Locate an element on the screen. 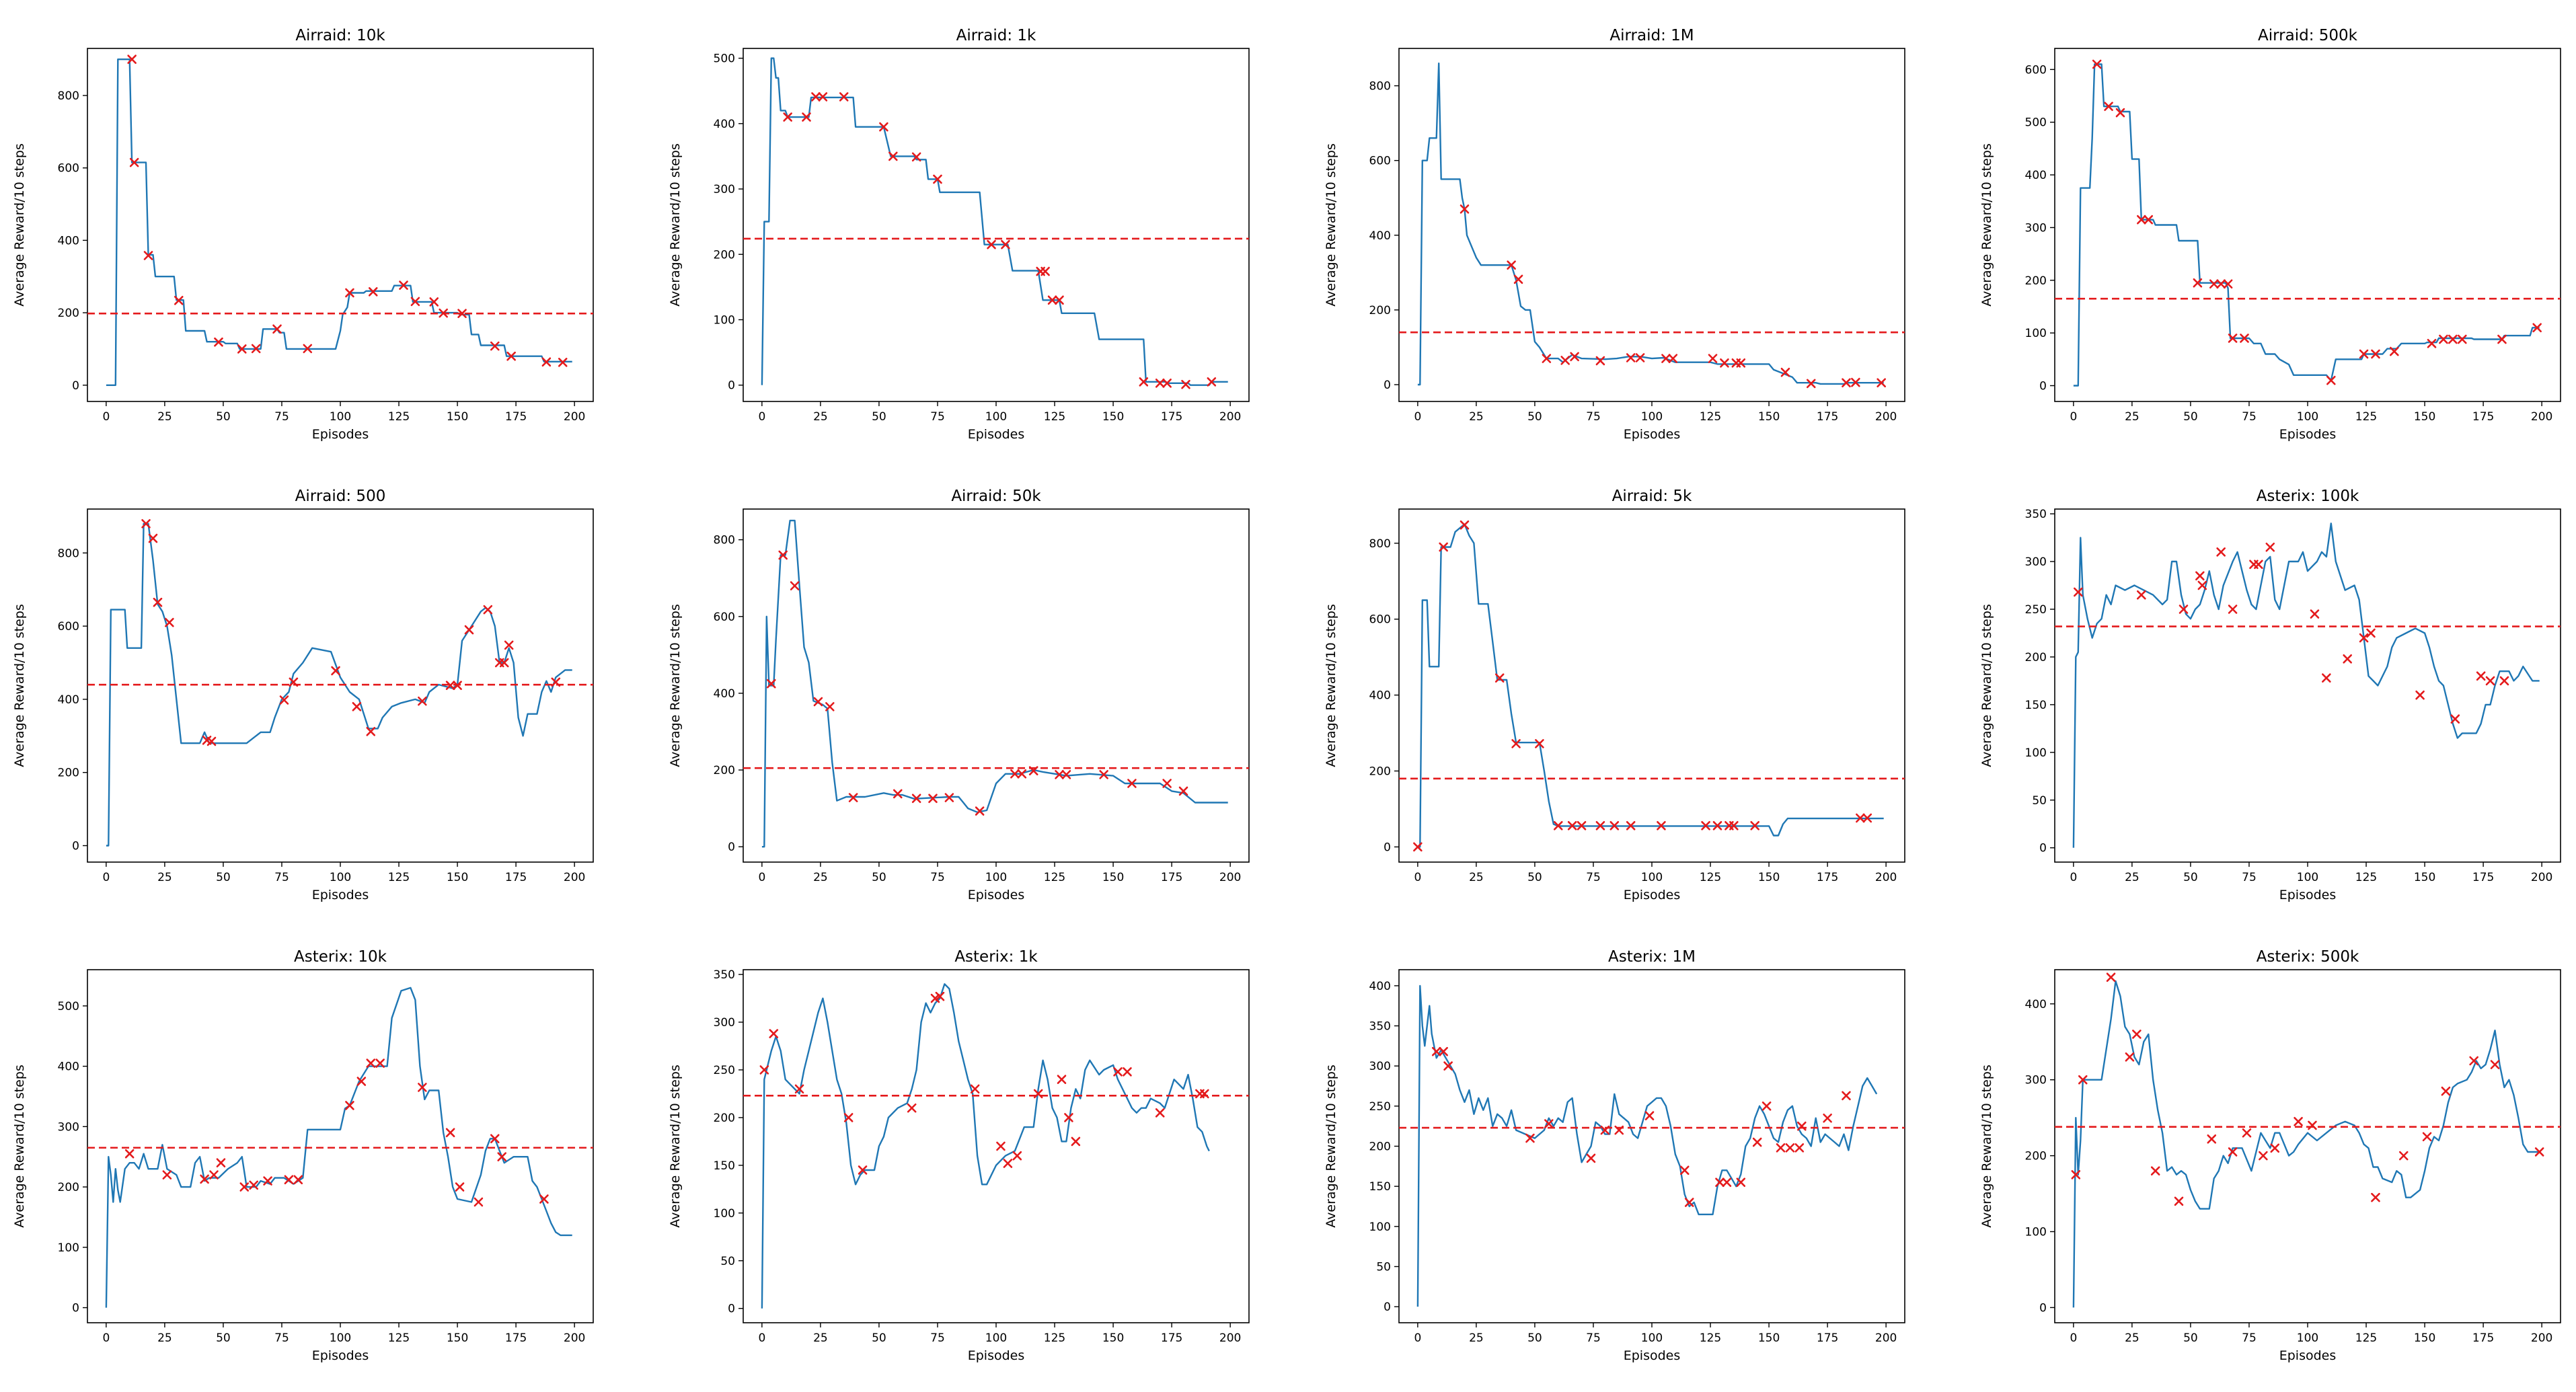 Image resolution: width=2576 pixels, height=1392 pixels. chart-7-ytick-label: 150 is located at coordinates (2036, 705).